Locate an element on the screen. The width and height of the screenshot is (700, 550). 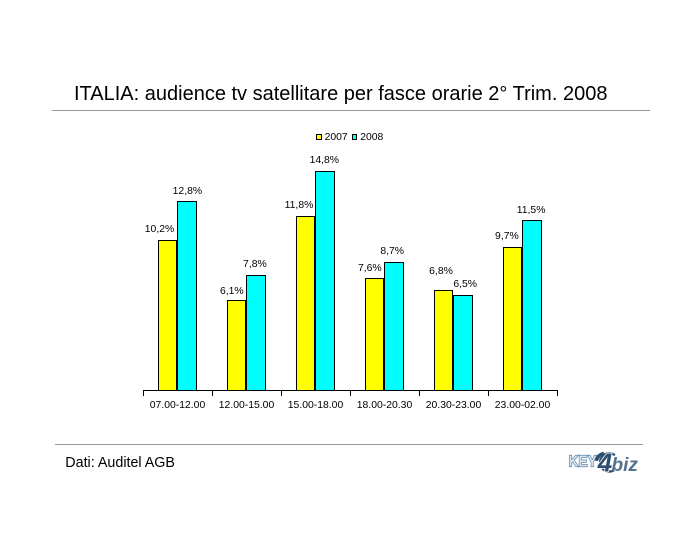
svg-text: 4 is located at coordinates (605, 461).